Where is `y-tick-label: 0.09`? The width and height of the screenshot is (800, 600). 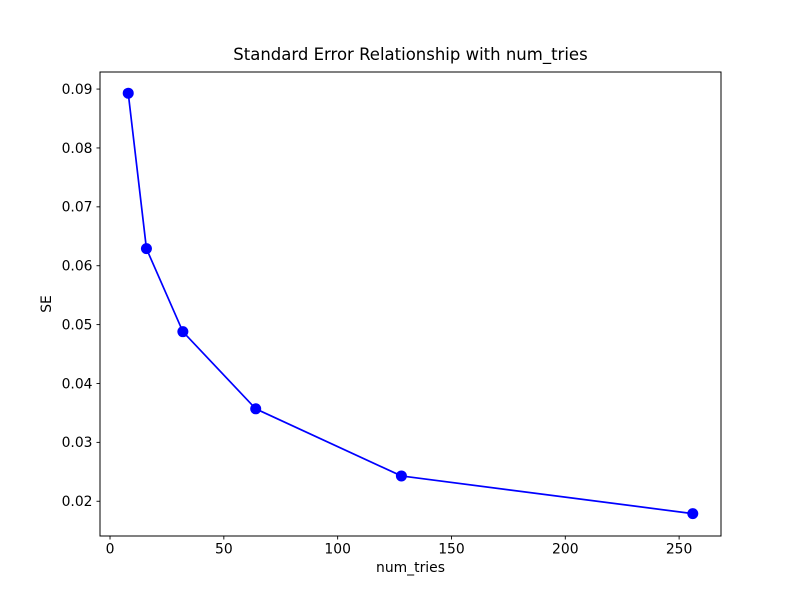
y-tick-label: 0.09 is located at coordinates (77, 90).